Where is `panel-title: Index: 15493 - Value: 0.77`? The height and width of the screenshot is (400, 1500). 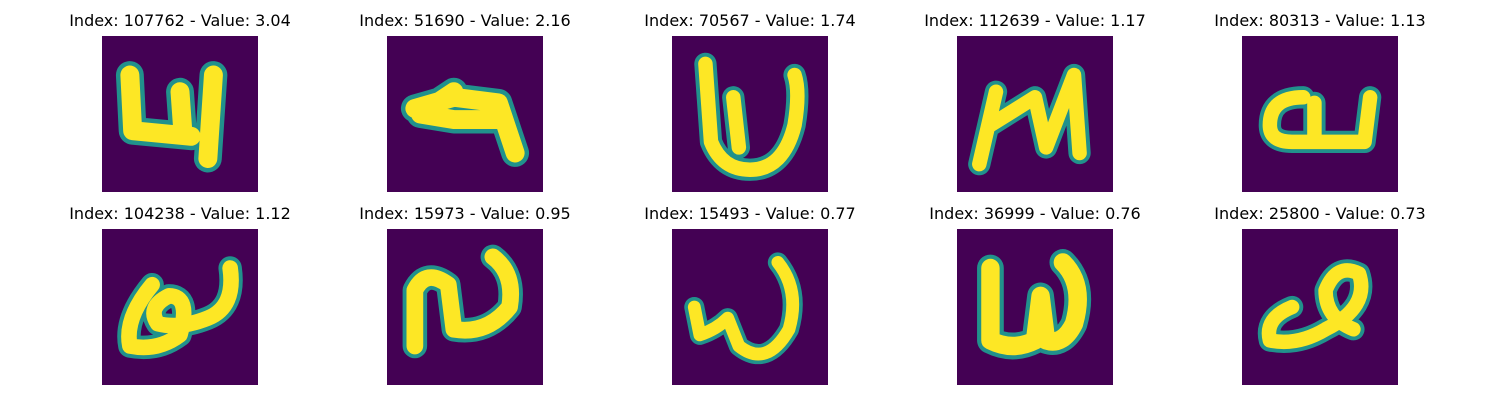
panel-title: Index: 15493 - Value: 0.77 is located at coordinates (750, 213).